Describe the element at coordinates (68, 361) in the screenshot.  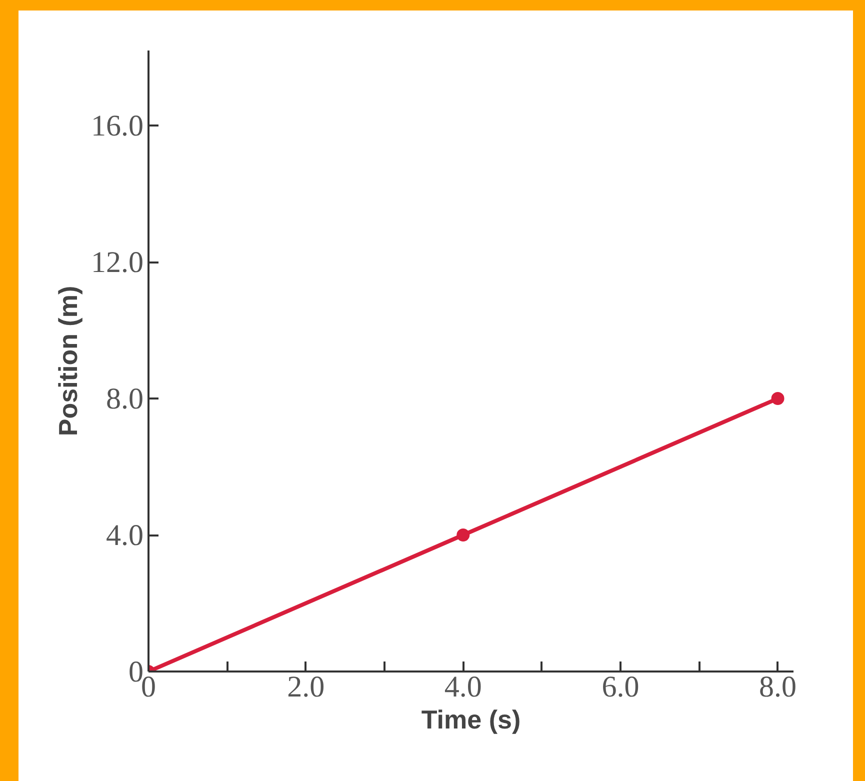
I see `y-axis-title: Position (m)` at that location.